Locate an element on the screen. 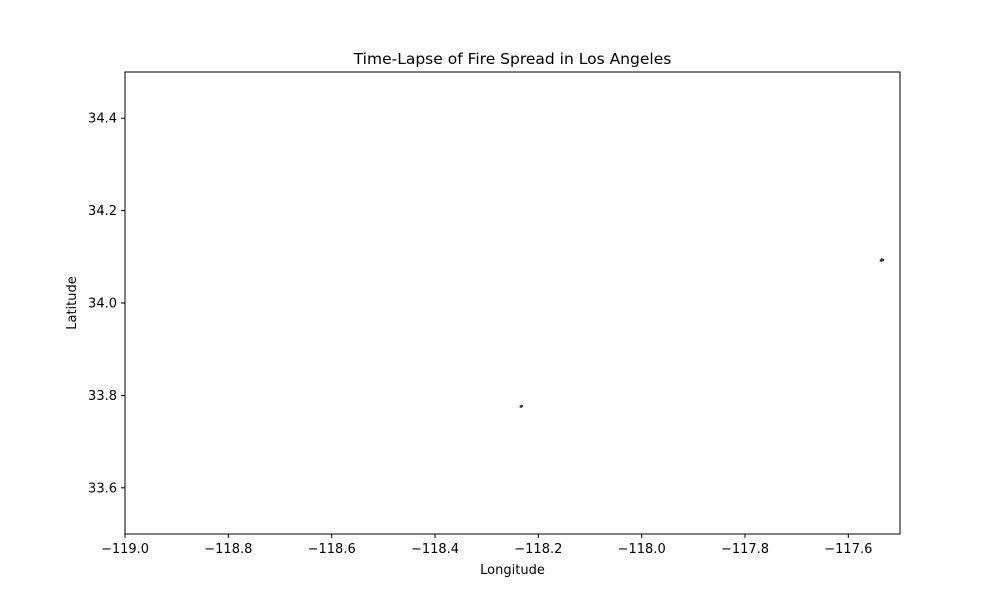  x-tick-label: −118.4 is located at coordinates (435, 549).